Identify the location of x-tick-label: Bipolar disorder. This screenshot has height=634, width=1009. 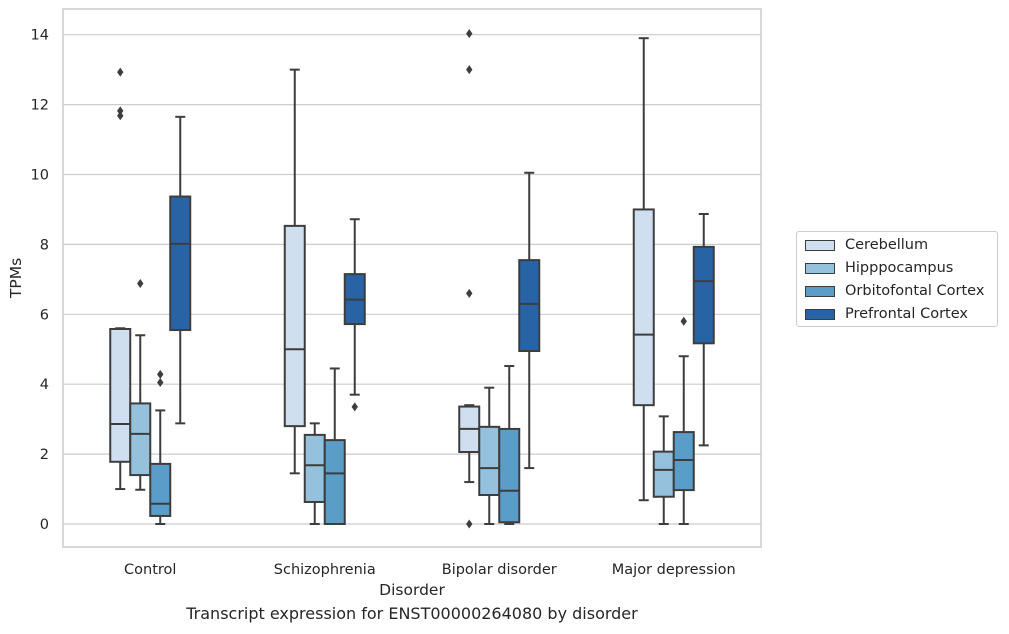
(499, 570).